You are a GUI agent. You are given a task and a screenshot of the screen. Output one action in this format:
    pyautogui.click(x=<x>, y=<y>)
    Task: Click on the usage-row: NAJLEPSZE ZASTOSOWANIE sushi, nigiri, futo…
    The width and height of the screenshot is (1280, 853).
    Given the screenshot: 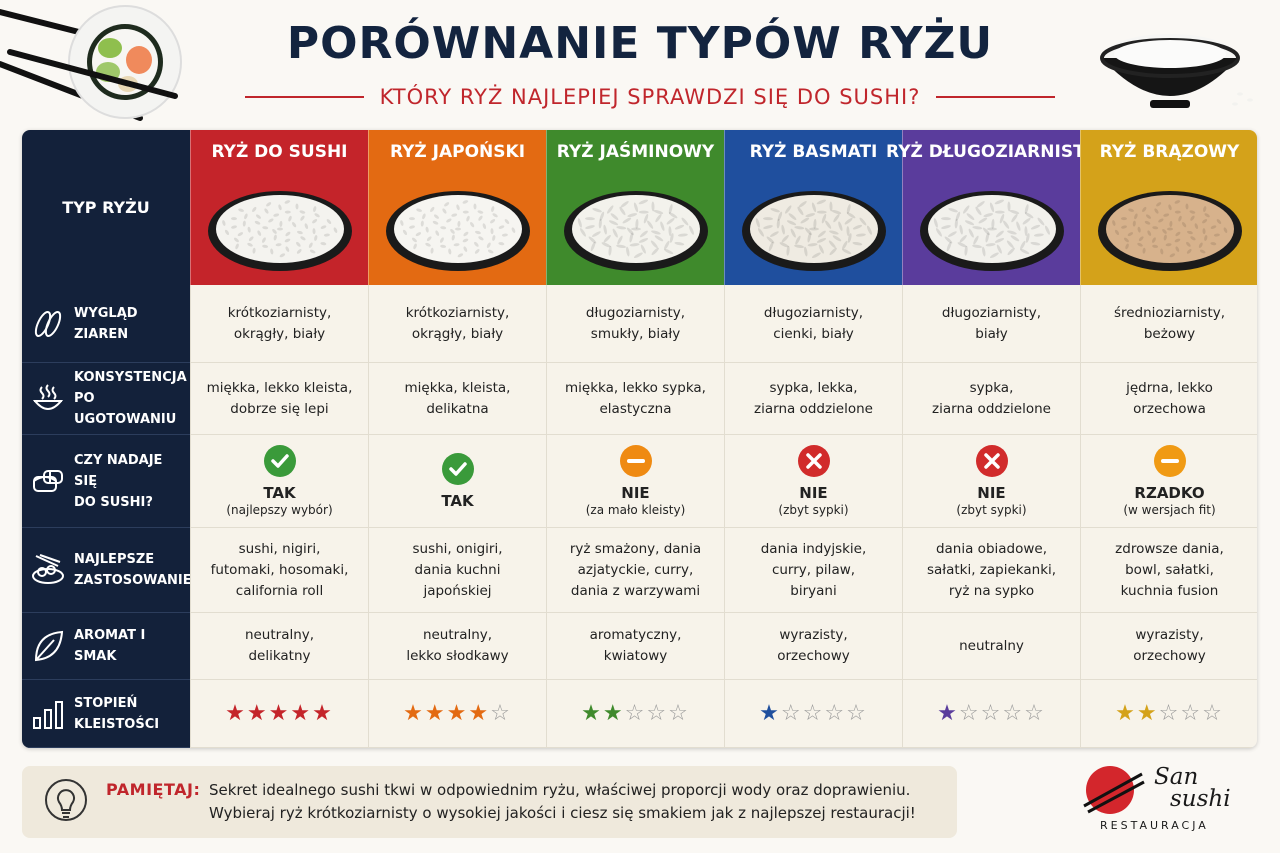 What is the action you would take?
    pyautogui.click(x=639, y=570)
    